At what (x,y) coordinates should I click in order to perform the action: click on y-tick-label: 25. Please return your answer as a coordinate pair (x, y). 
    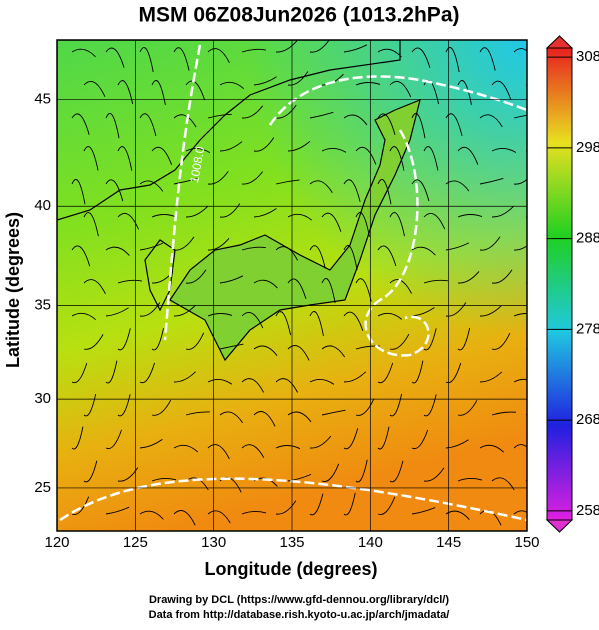
    Looking at the image, I should click on (42, 487).